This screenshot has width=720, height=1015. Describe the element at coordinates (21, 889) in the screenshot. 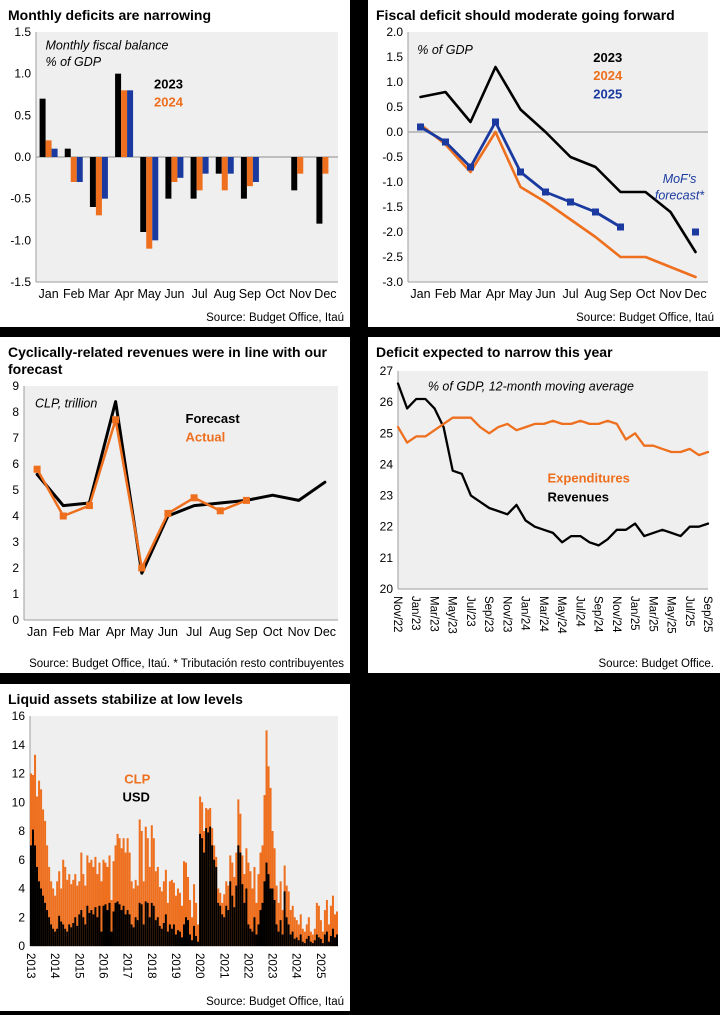

I see `svg-text: 4` at that location.